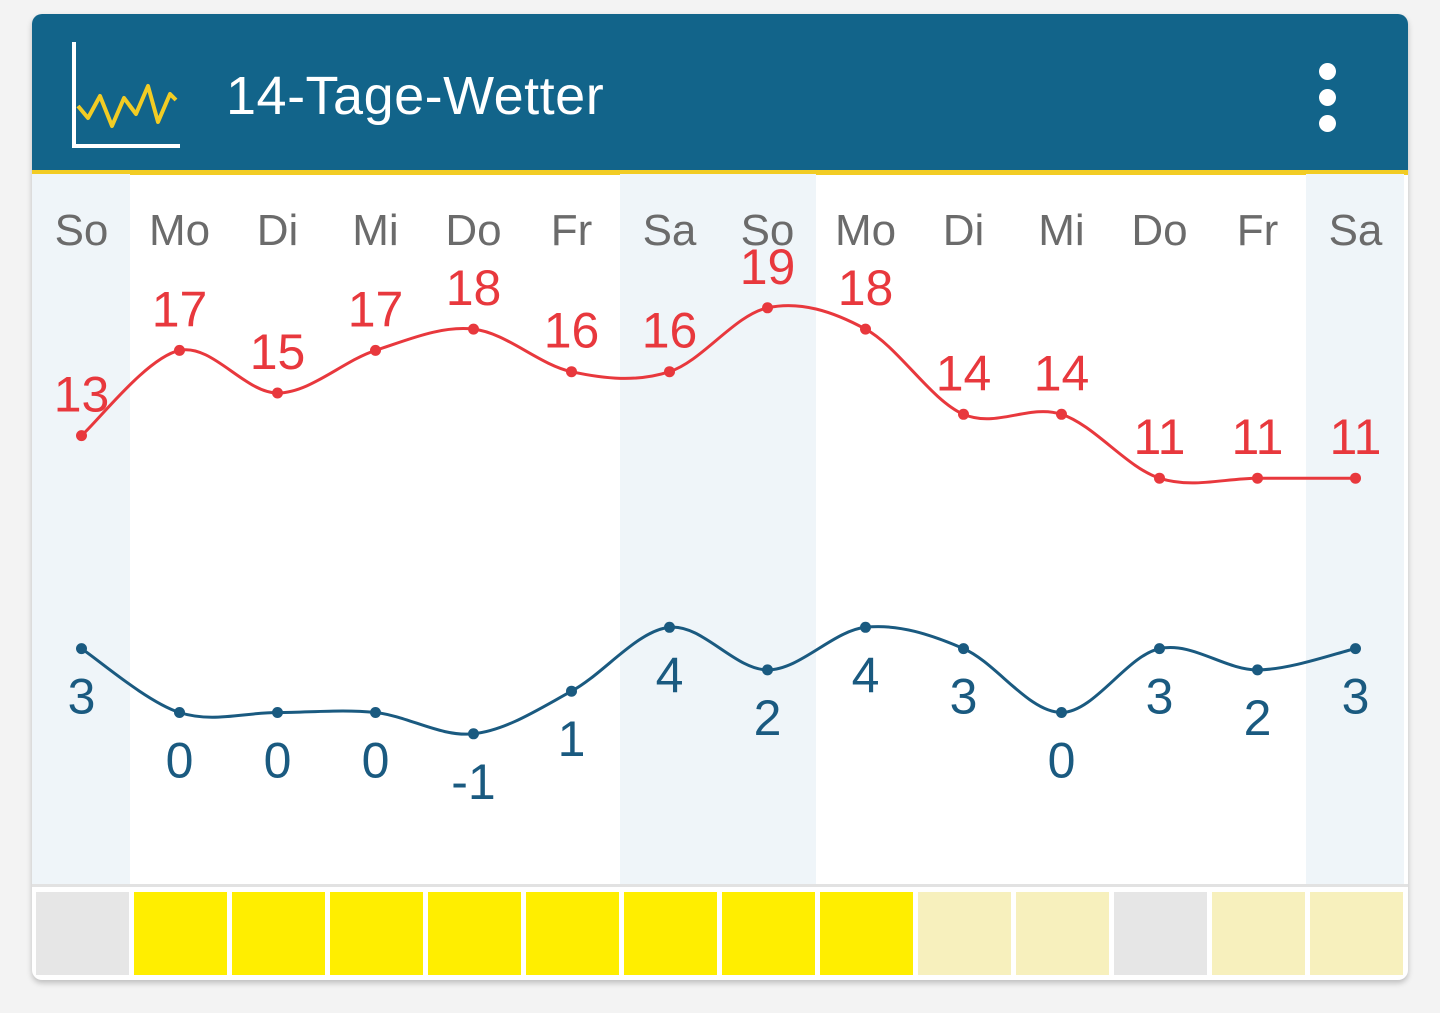  Describe the element at coordinates (572, 739) in the screenshot. I see `low-temperature-label: 1` at that location.